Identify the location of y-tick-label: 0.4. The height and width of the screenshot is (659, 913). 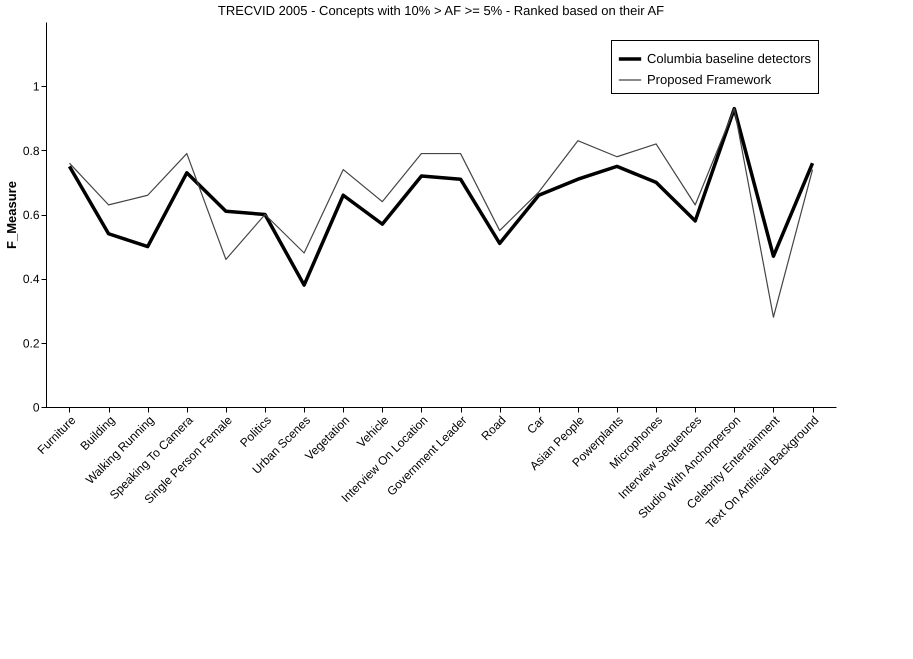
(31, 279).